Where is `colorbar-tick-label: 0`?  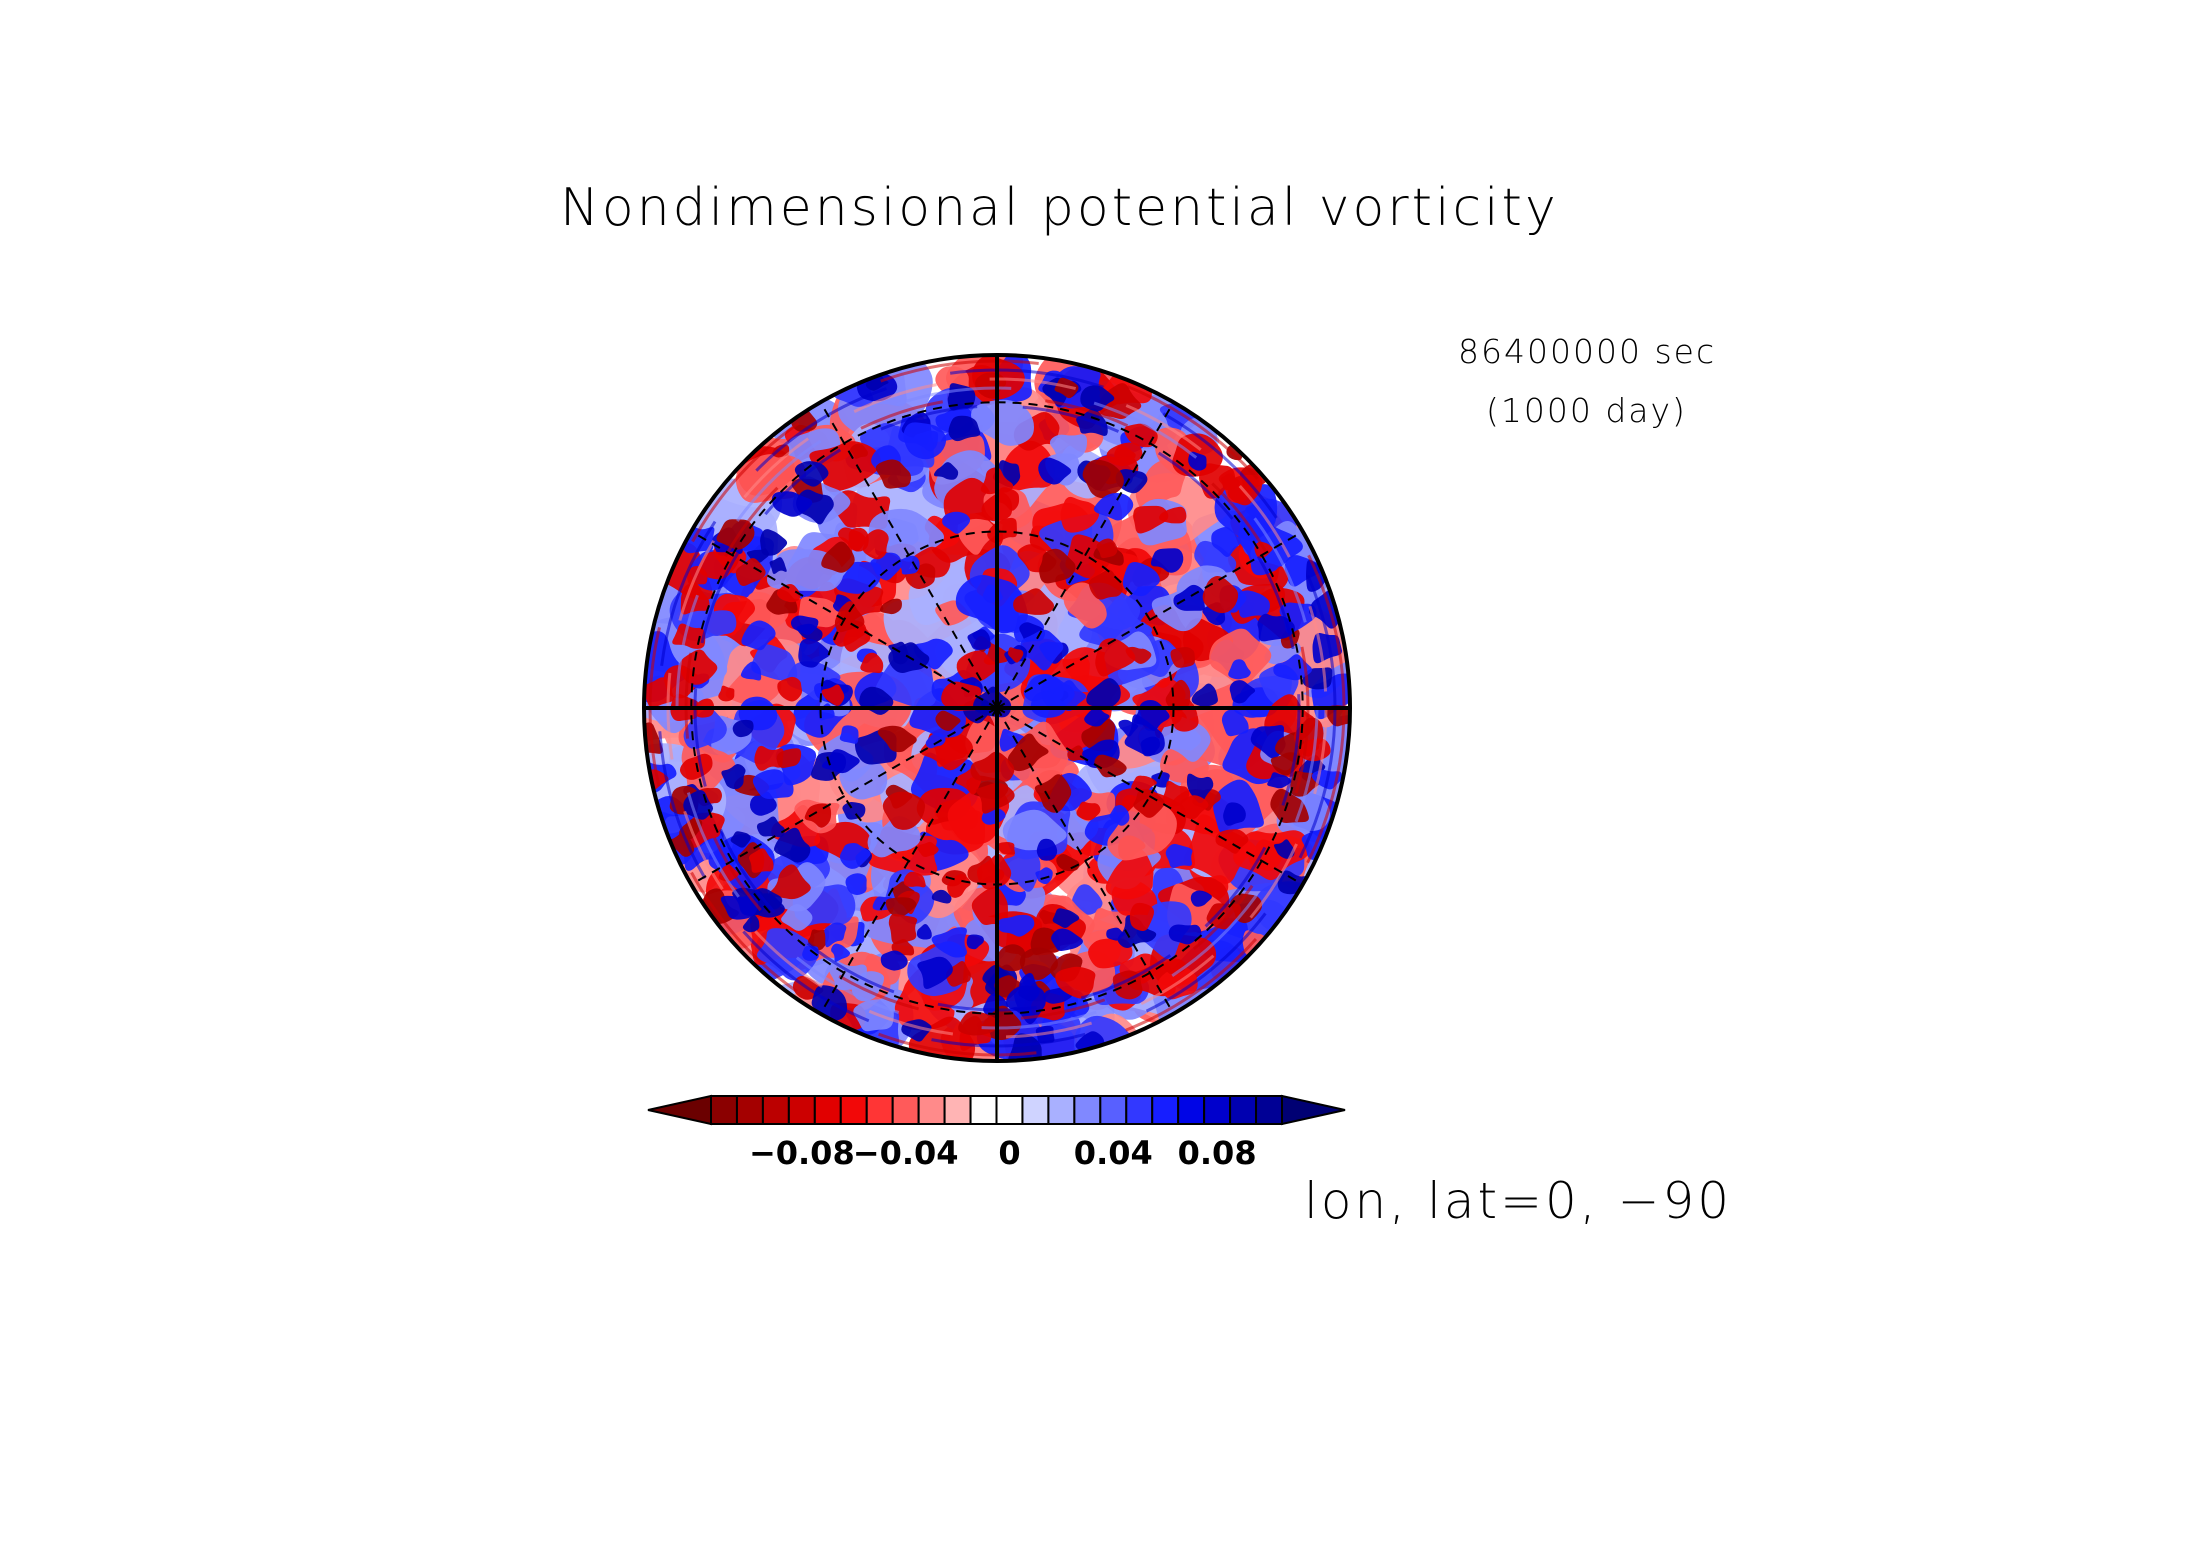
colorbar-tick-label: 0 is located at coordinates (1009, 1153).